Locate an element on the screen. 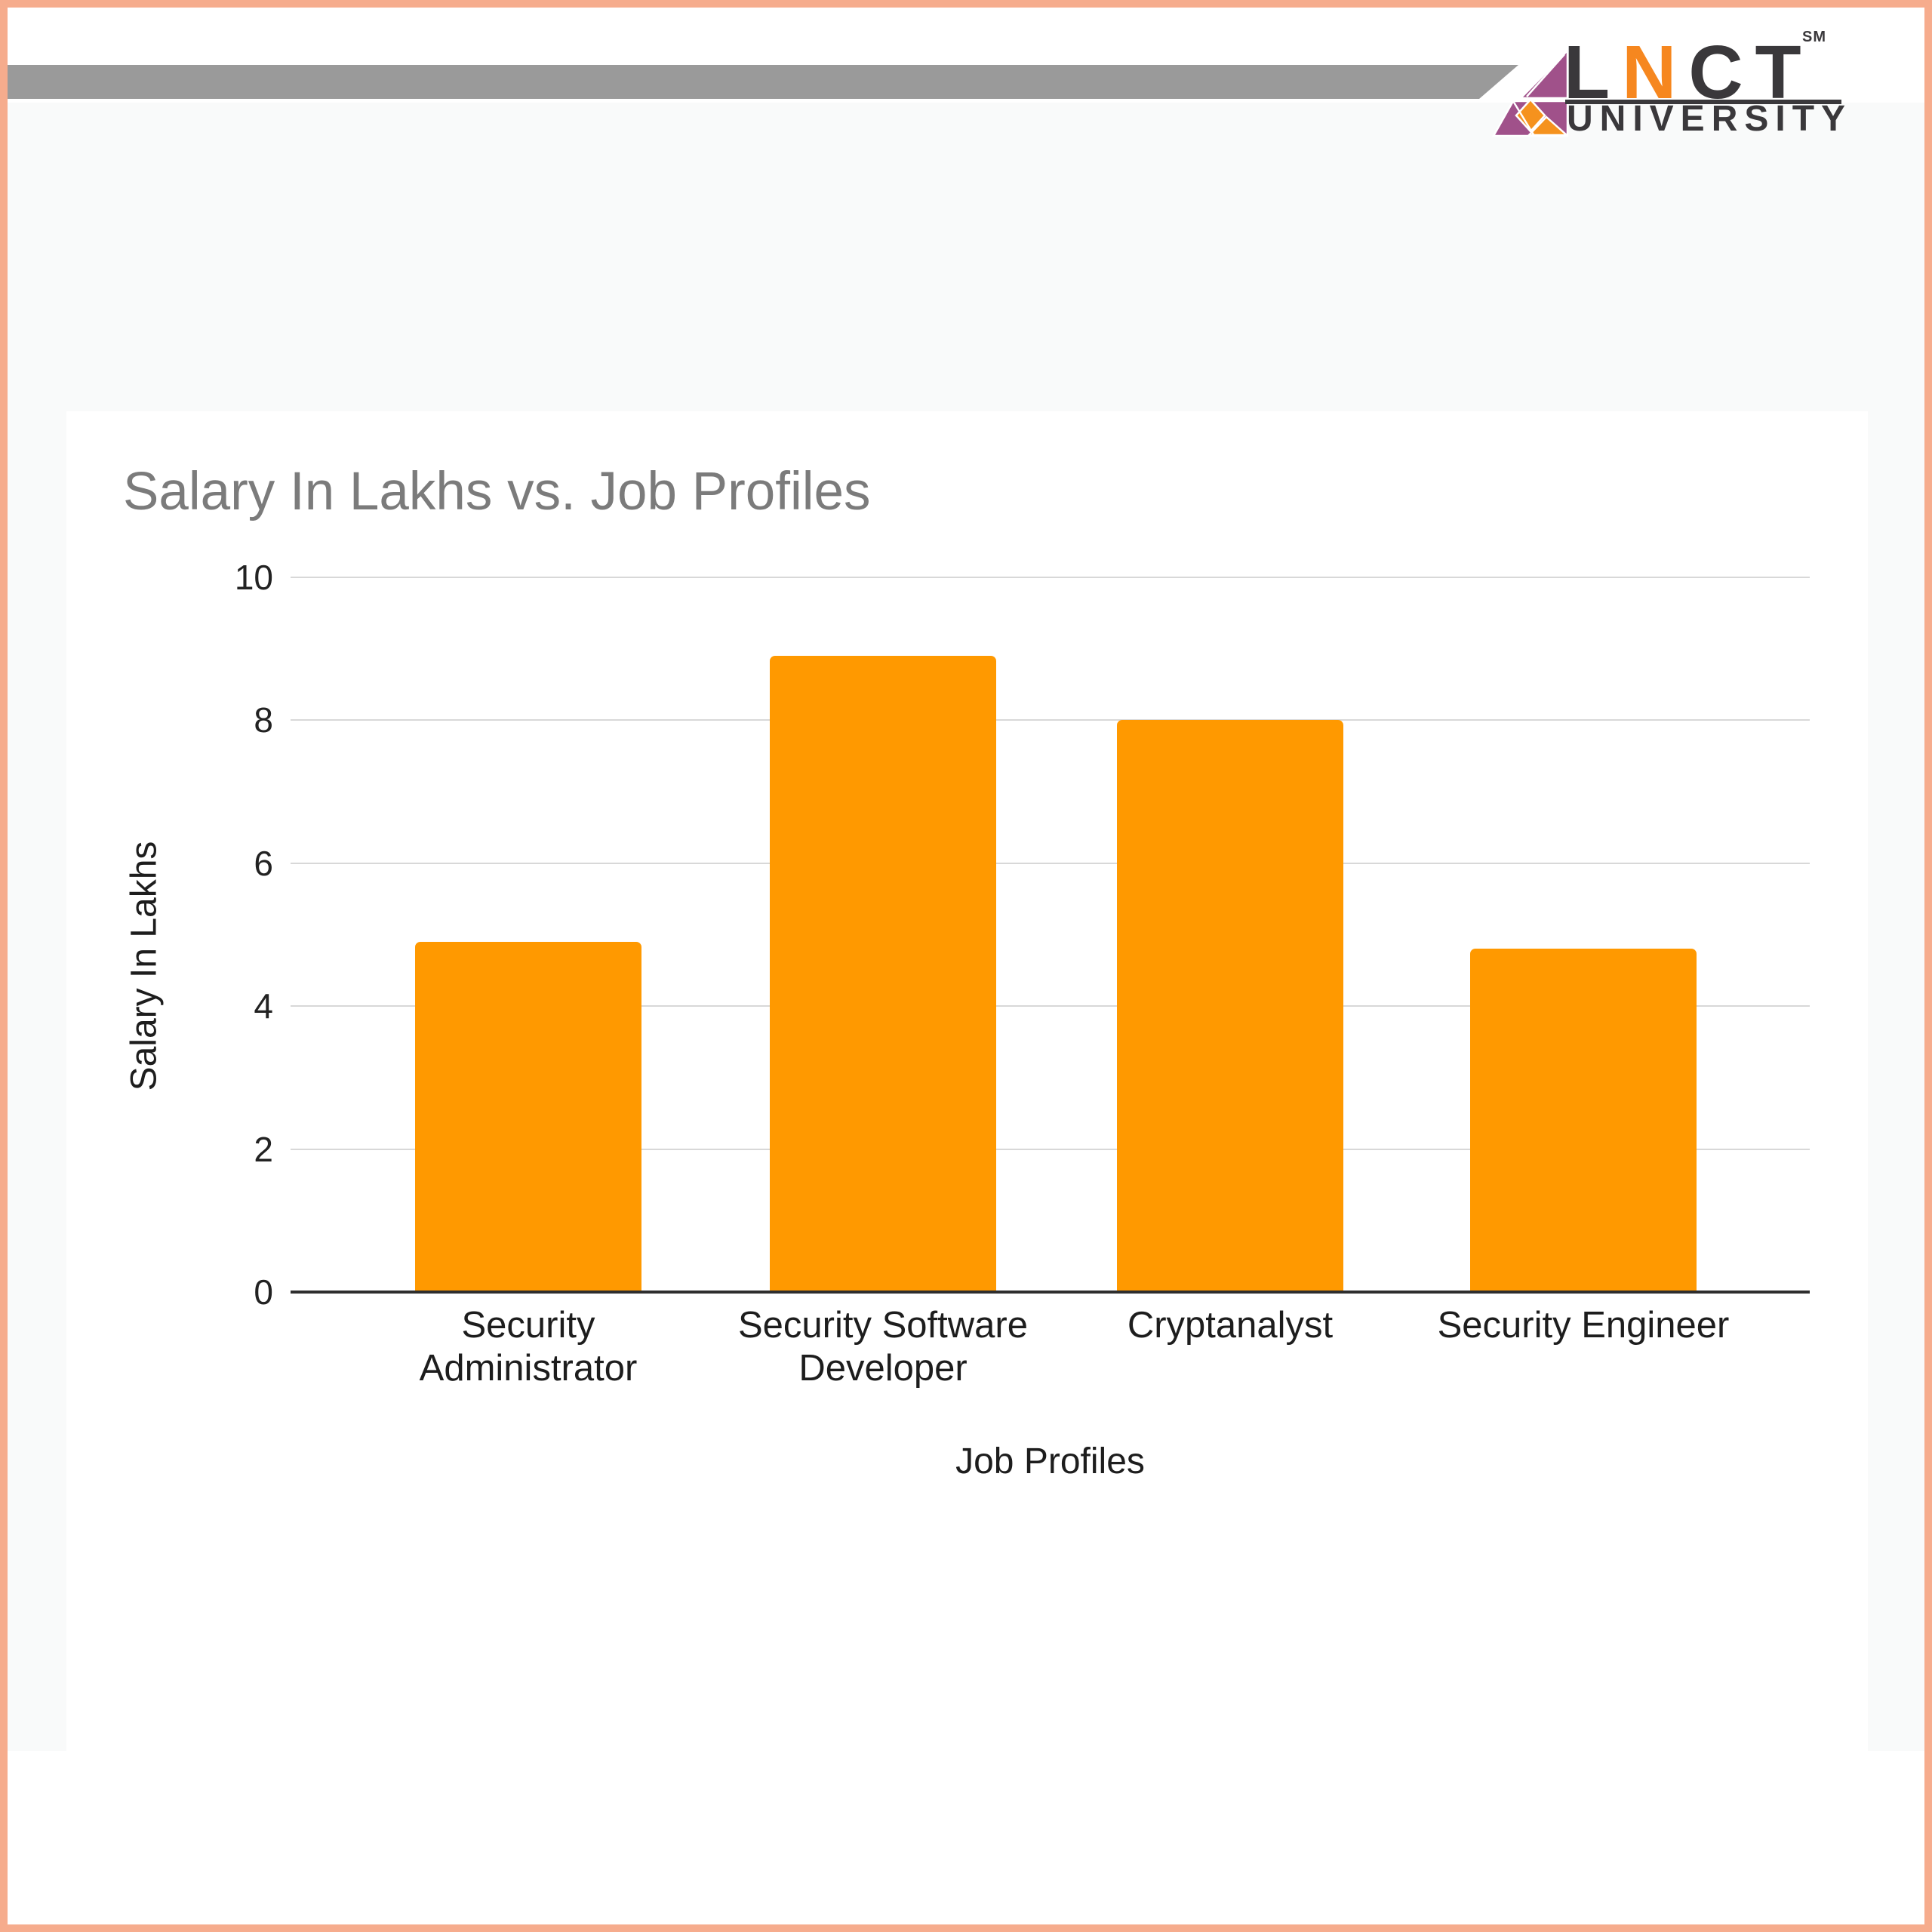  logo-wordmark: LNCT is located at coordinates (1689, 72).